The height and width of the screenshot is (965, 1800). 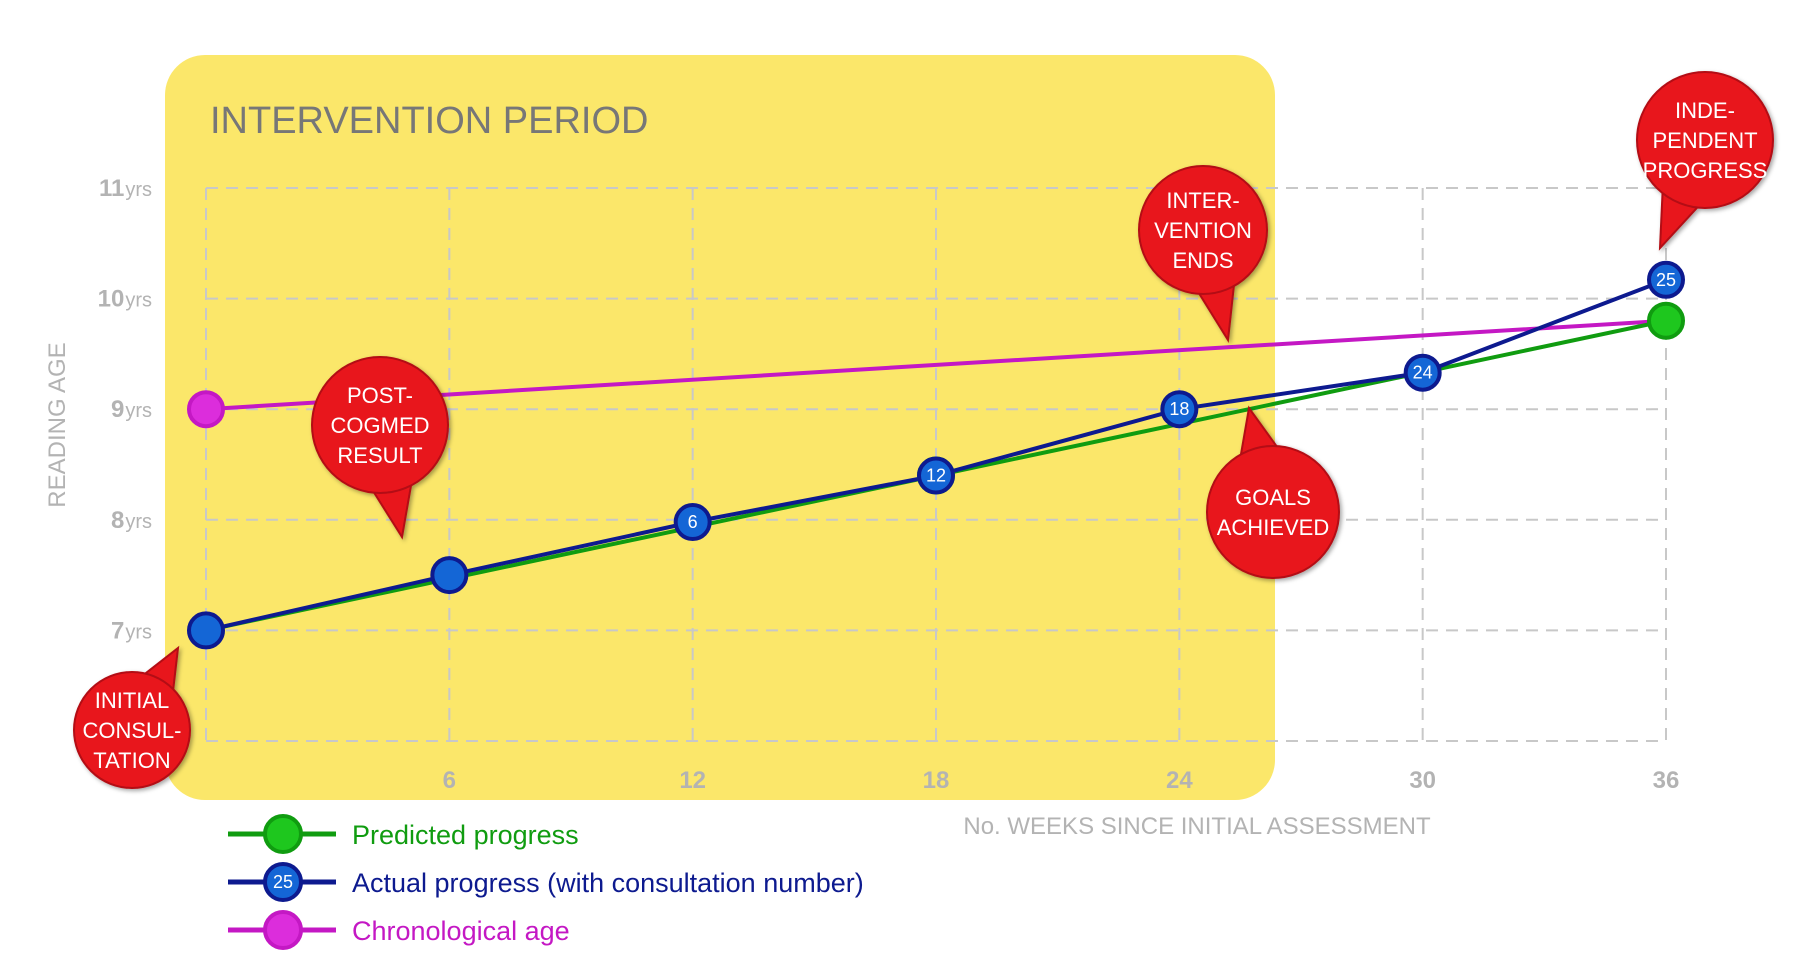 I want to click on y-tick-number: 11, so click(x=111, y=188).